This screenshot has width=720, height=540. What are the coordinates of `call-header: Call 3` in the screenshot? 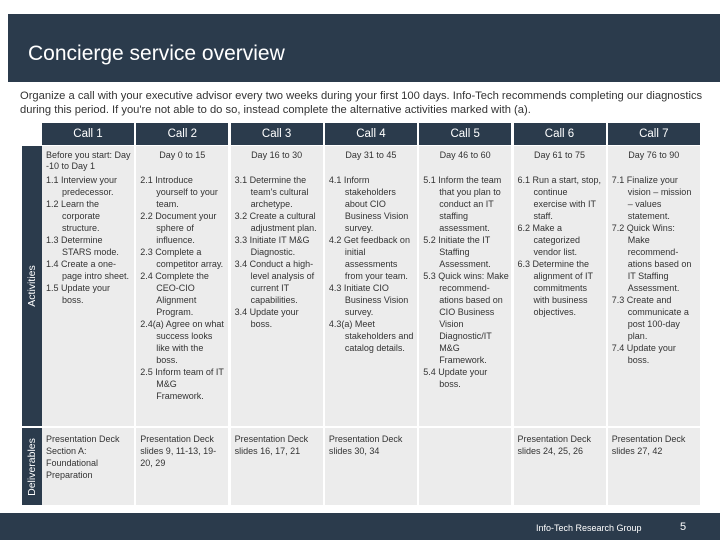 It's located at (276, 134).